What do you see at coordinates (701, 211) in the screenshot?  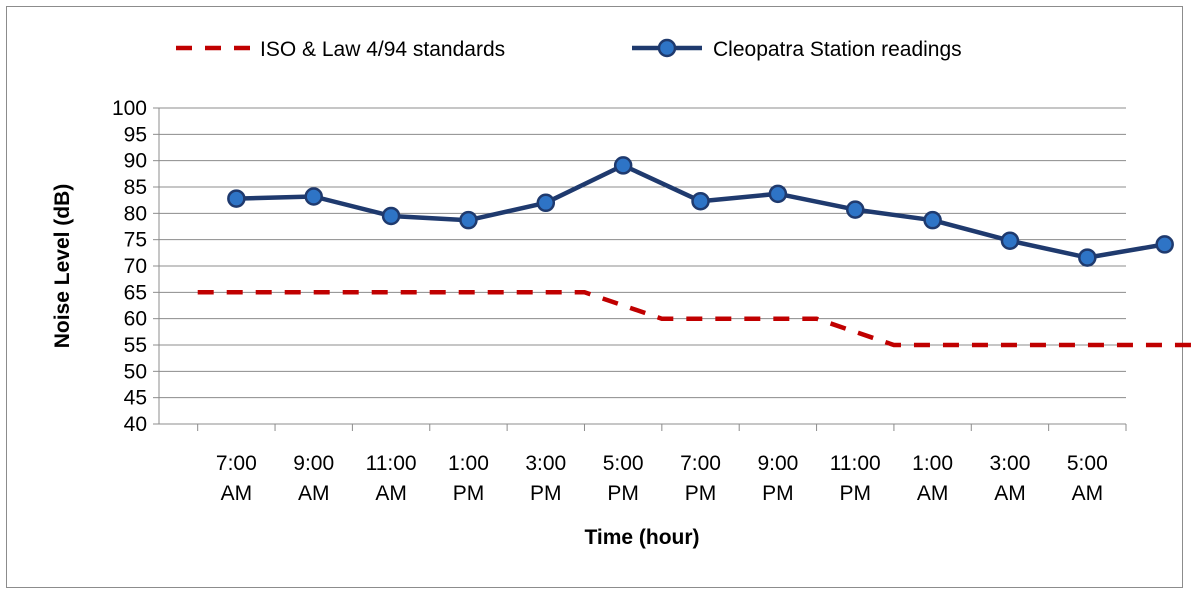 I see `readings-line` at bounding box center [701, 211].